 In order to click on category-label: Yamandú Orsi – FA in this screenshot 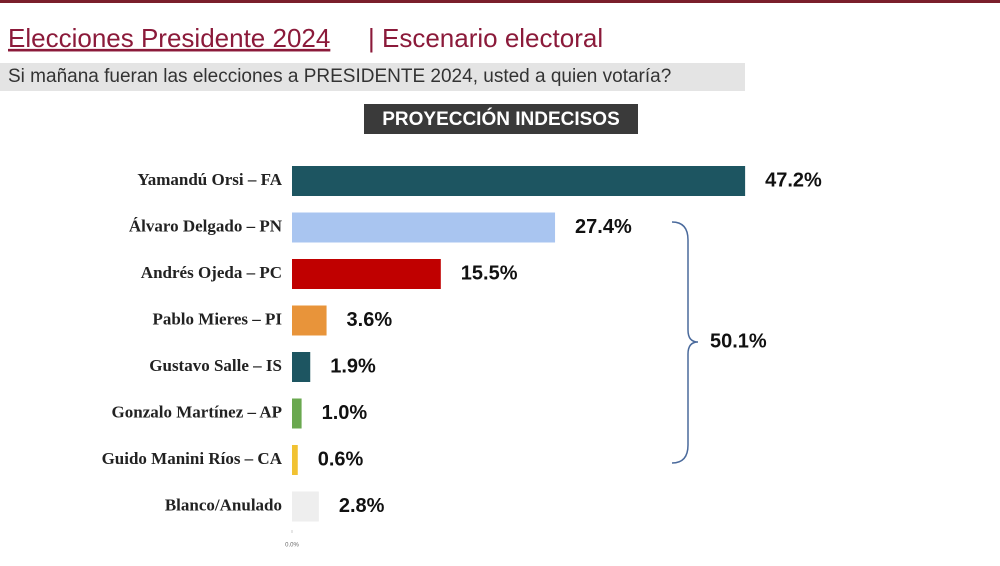, I will do `click(209, 179)`.